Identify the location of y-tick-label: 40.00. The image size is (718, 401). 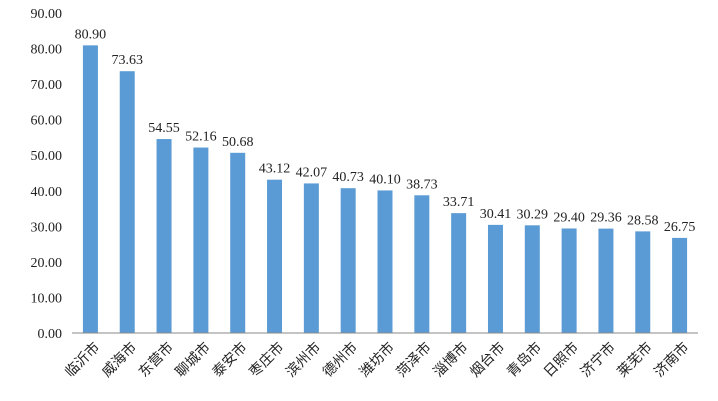
(47, 192).